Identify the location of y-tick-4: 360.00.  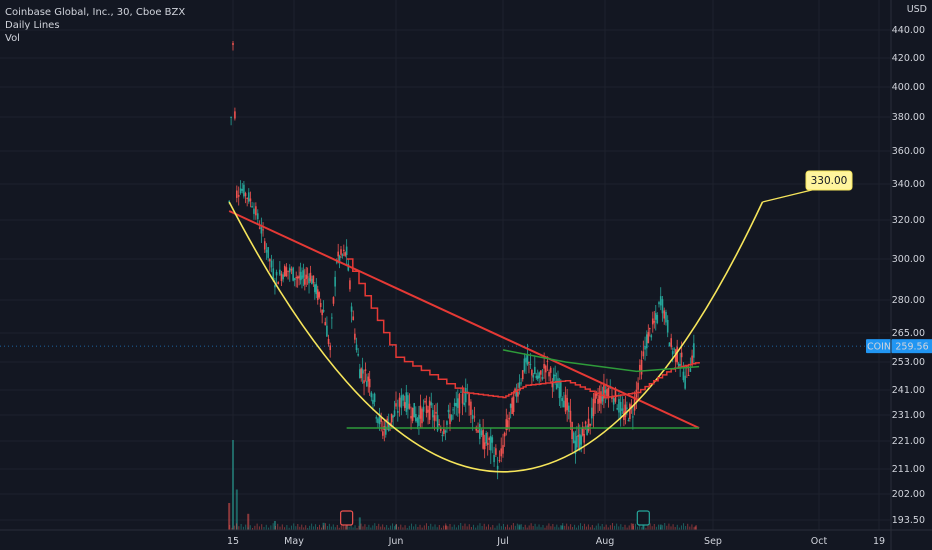
(908, 151).